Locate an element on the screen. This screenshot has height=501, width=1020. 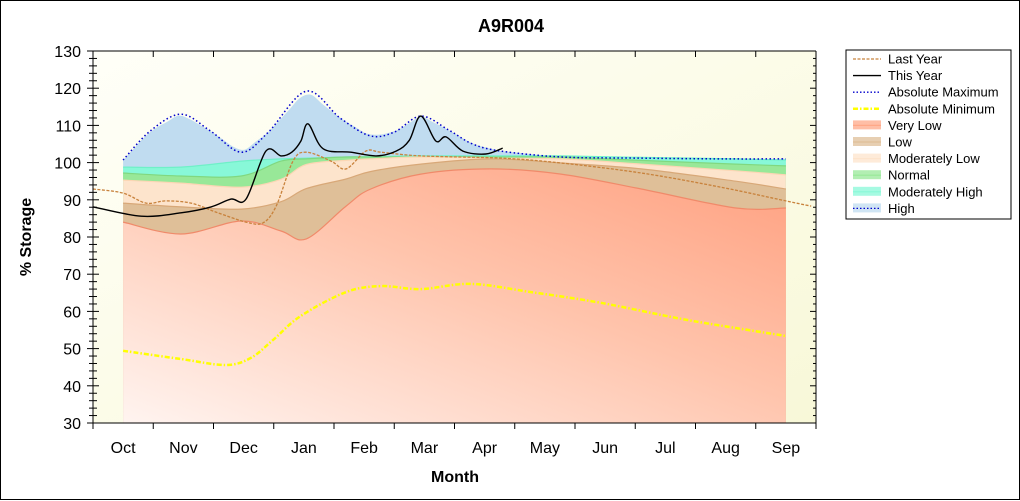
x-tick-label: Dec is located at coordinates (243, 448).